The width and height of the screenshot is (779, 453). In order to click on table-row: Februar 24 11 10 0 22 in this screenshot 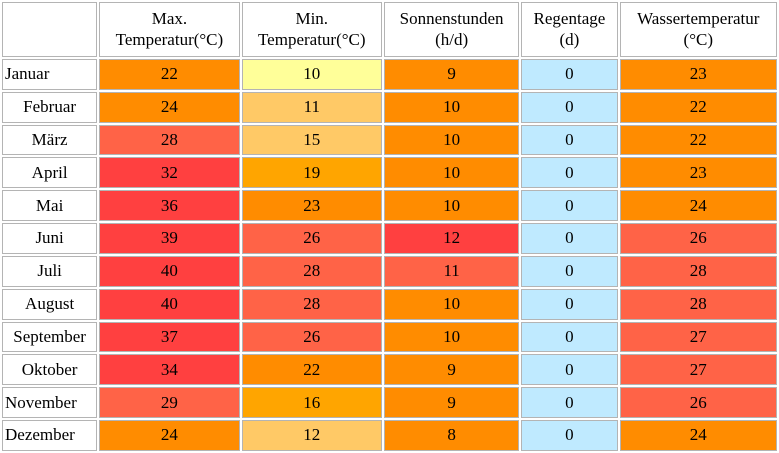, I will do `click(389, 107)`.